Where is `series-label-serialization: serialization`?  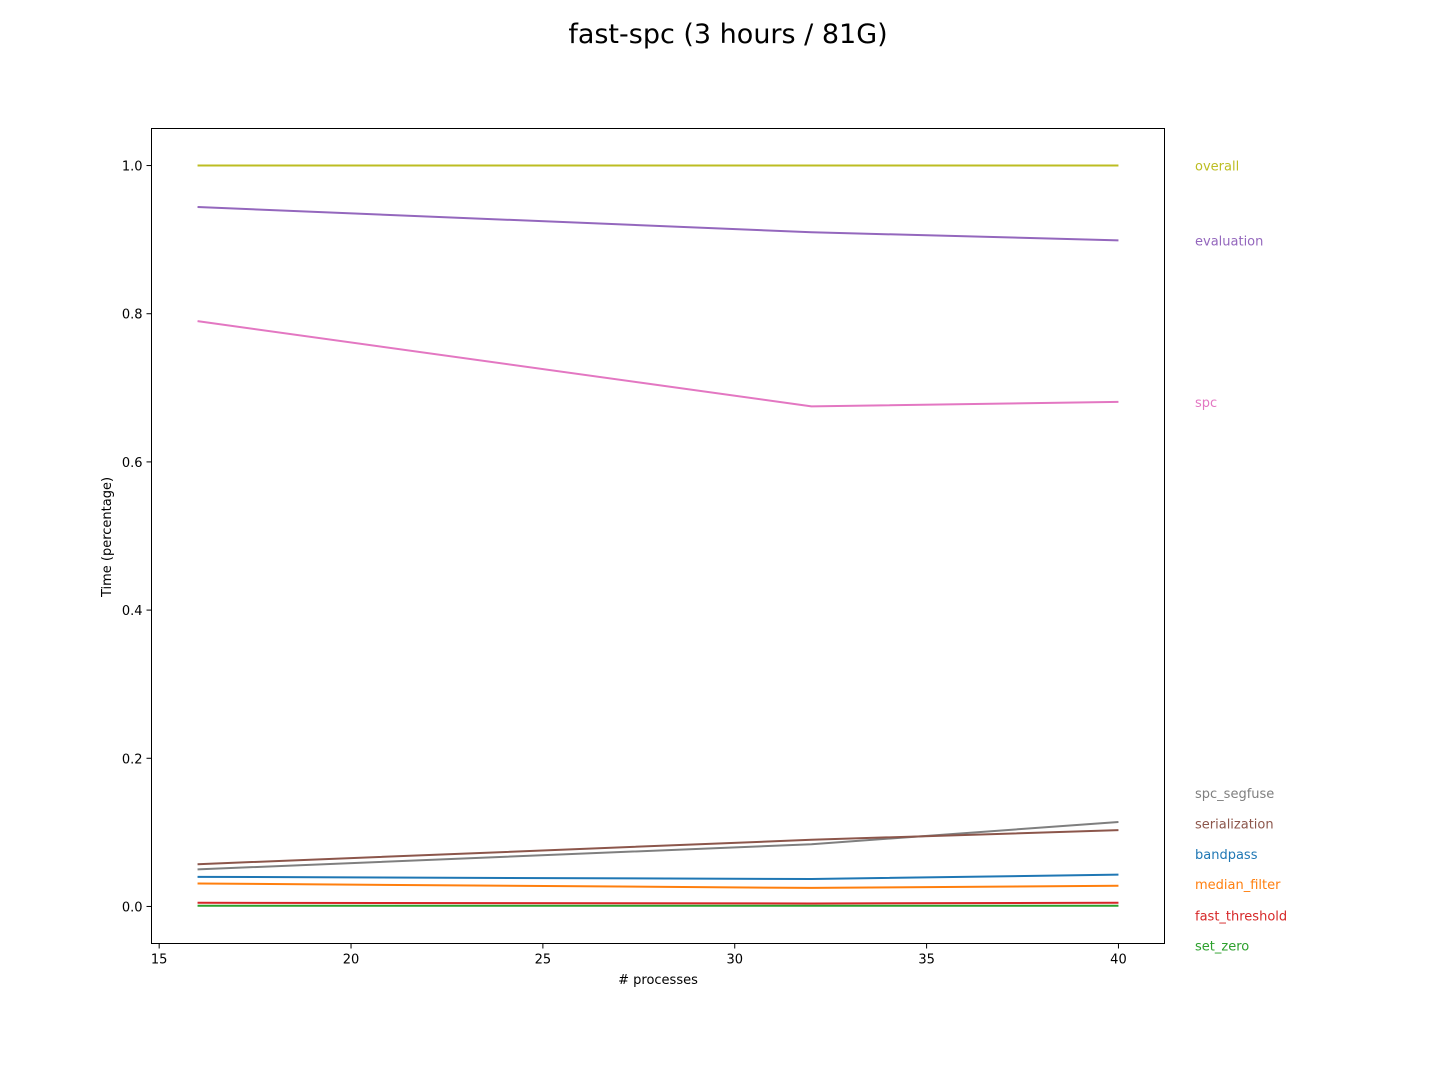
series-label-serialization: serialization is located at coordinates (1234, 824).